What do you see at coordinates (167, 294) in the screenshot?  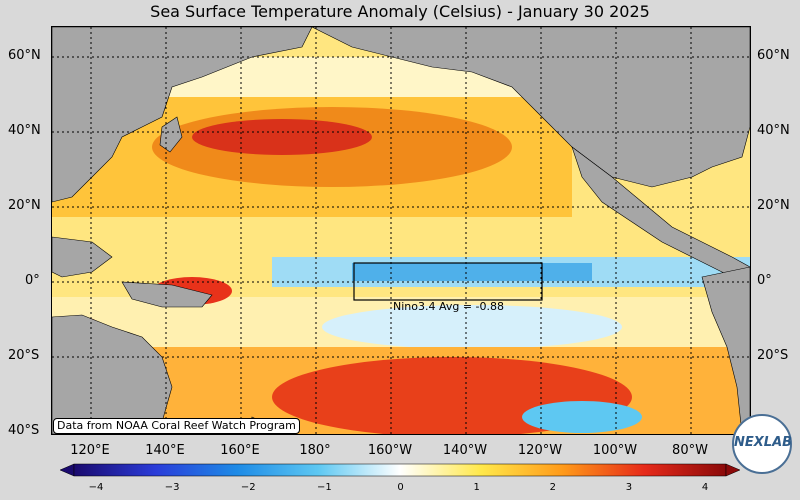 I see `new-guinea-landmass` at bounding box center [167, 294].